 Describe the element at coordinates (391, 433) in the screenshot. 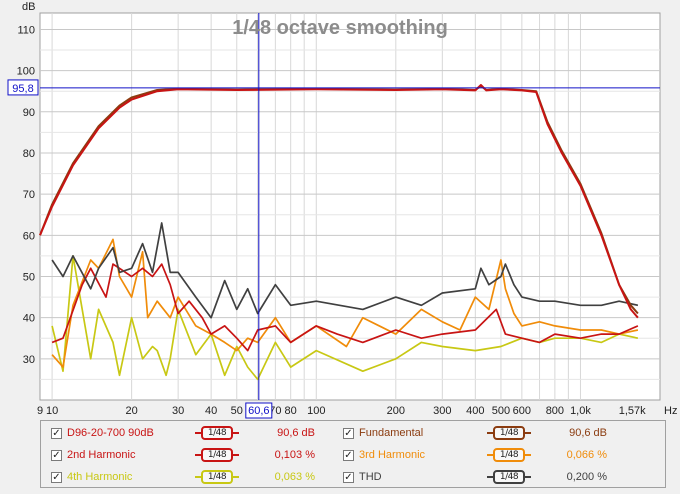

I see `legend-series-name: Fundamental` at that location.